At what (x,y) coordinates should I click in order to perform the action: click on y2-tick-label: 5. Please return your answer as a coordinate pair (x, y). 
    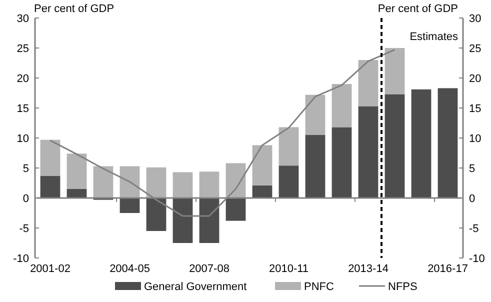
    Looking at the image, I should click on (472, 169).